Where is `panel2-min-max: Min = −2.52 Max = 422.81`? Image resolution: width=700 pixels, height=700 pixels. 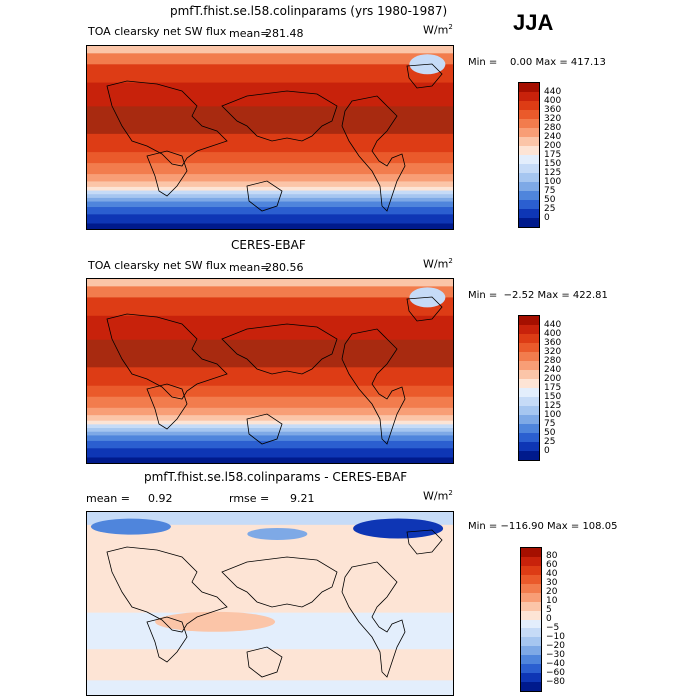 panel2-min-max: Min = −2.52 Max = 422.81 is located at coordinates (538, 295).